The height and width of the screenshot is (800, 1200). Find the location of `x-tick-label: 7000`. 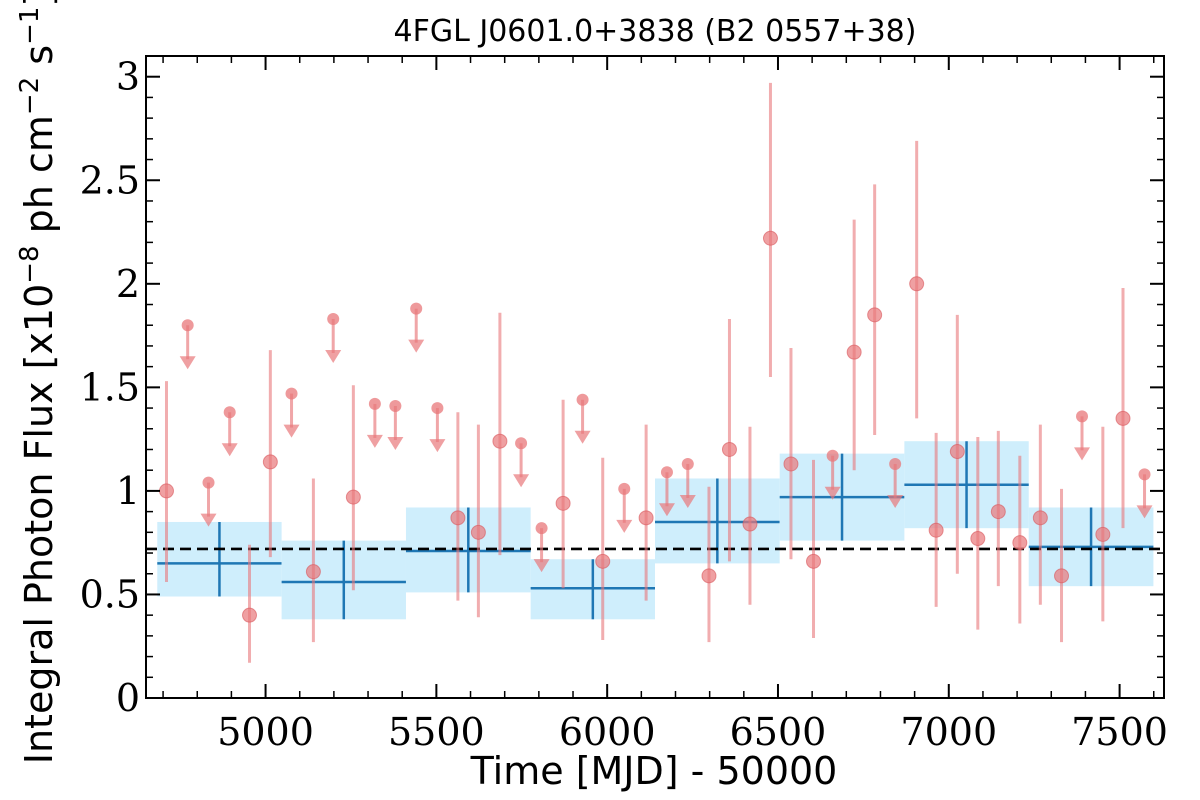

x-tick-label: 7000 is located at coordinates (948, 732).